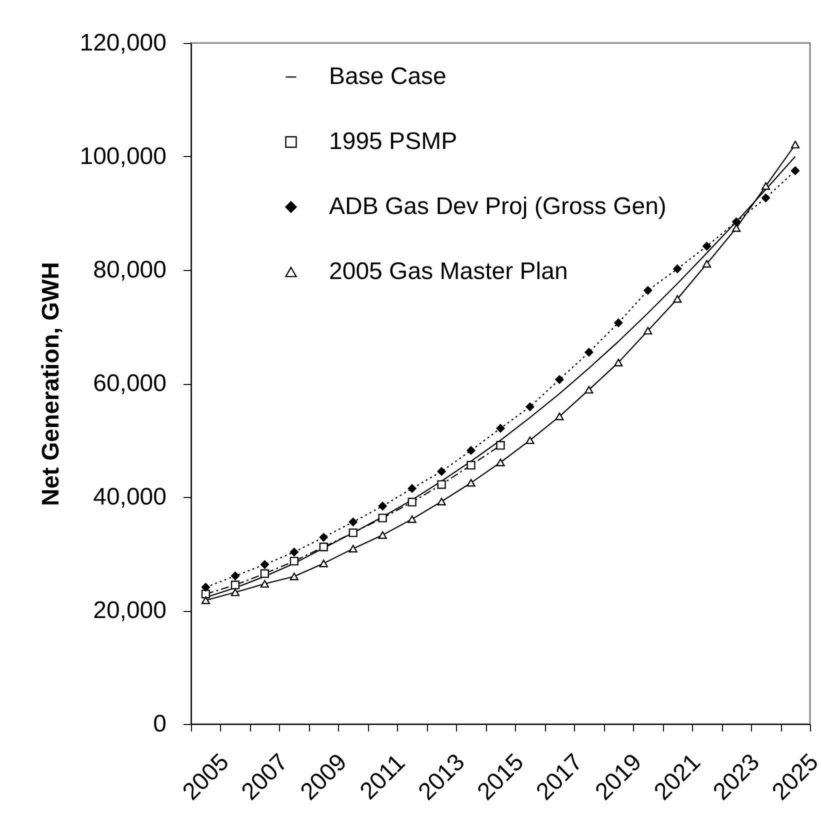 This screenshot has height=823, width=822. Describe the element at coordinates (123, 43) in the screenshot. I see `y-tick-label: 120,000` at that location.